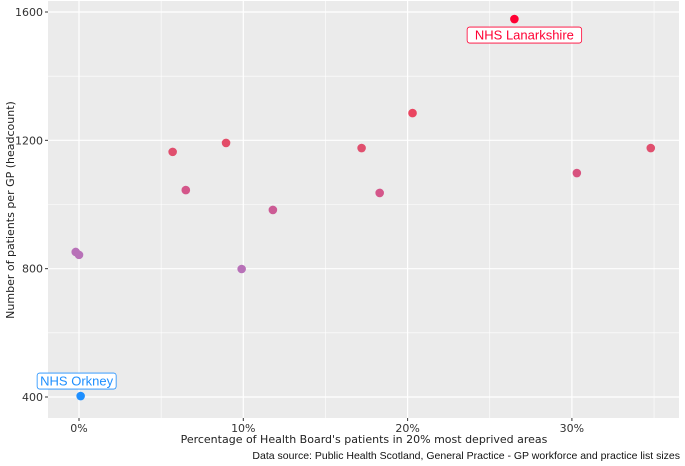  What do you see at coordinates (243, 428) in the screenshot?
I see `x-tick-label: 10%` at bounding box center [243, 428].